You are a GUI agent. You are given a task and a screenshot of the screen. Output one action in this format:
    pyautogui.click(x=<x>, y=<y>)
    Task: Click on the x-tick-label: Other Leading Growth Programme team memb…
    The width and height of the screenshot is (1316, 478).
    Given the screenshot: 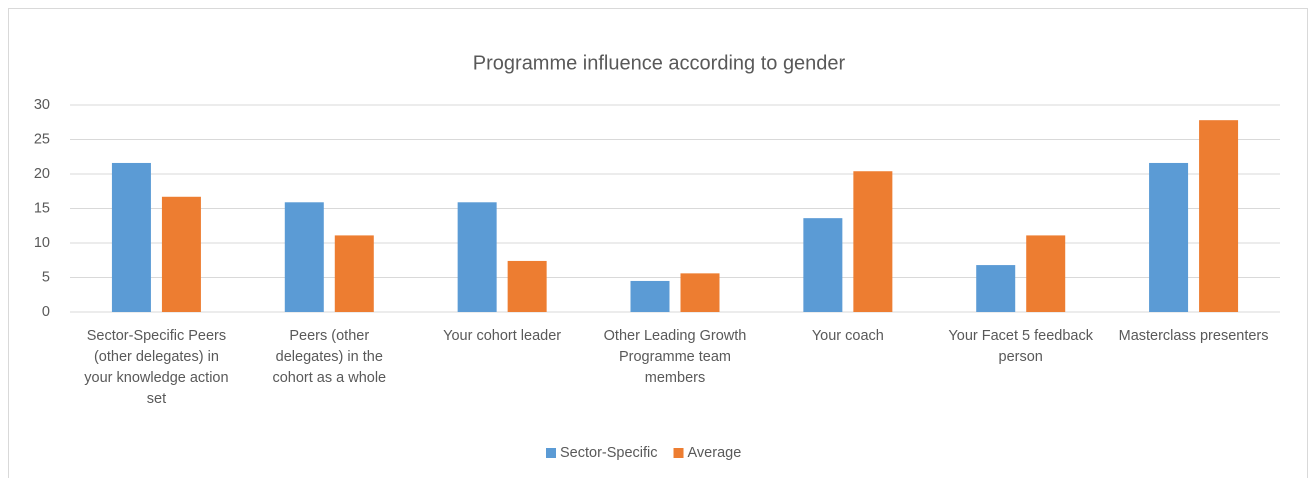 What is the action you would take?
    pyautogui.click(x=675, y=357)
    